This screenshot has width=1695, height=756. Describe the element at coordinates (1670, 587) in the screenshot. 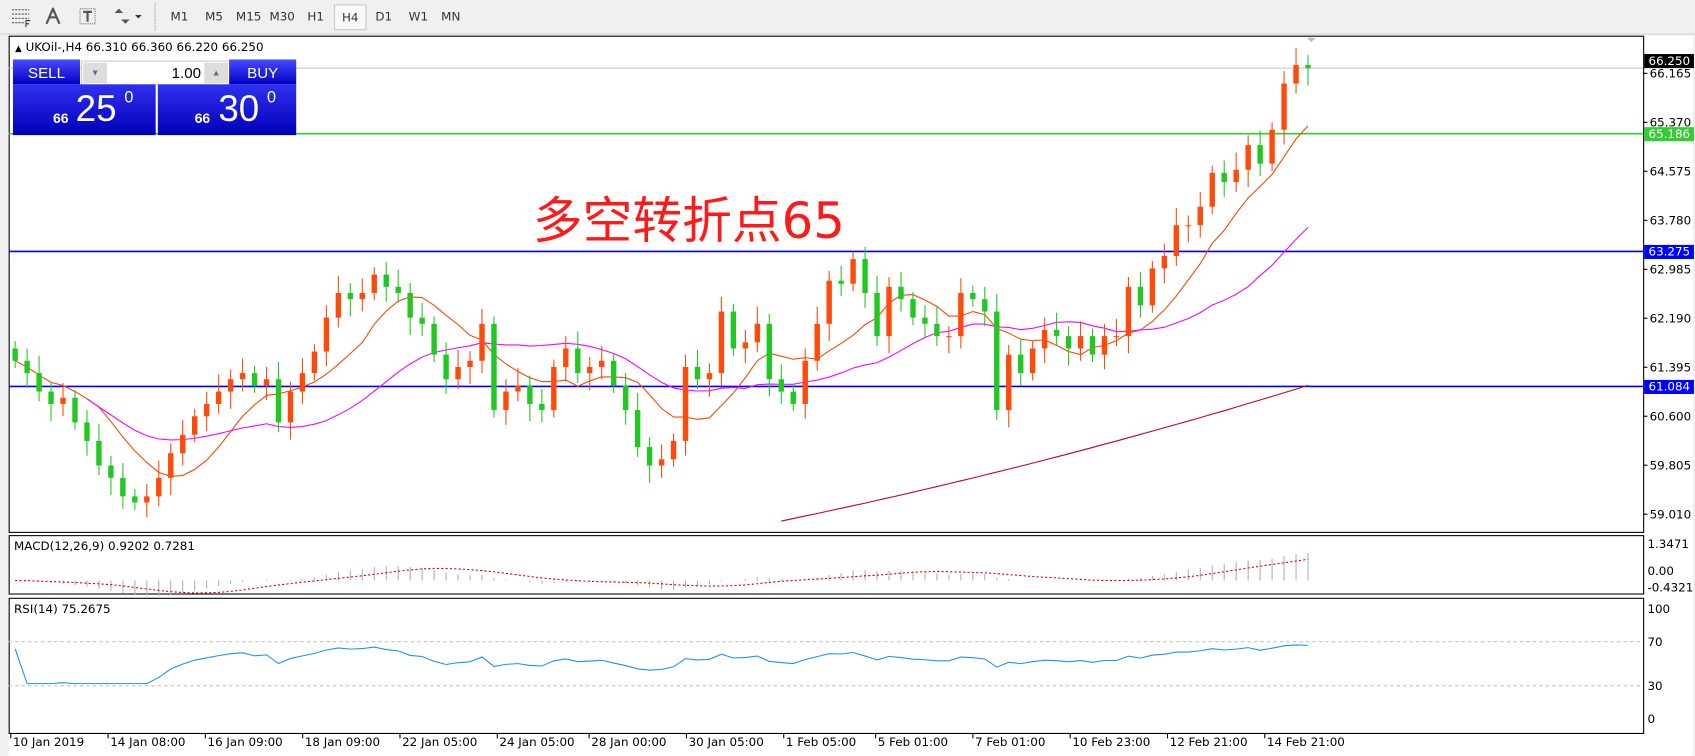

I see `macd-tick-label: -0.4321` at that location.